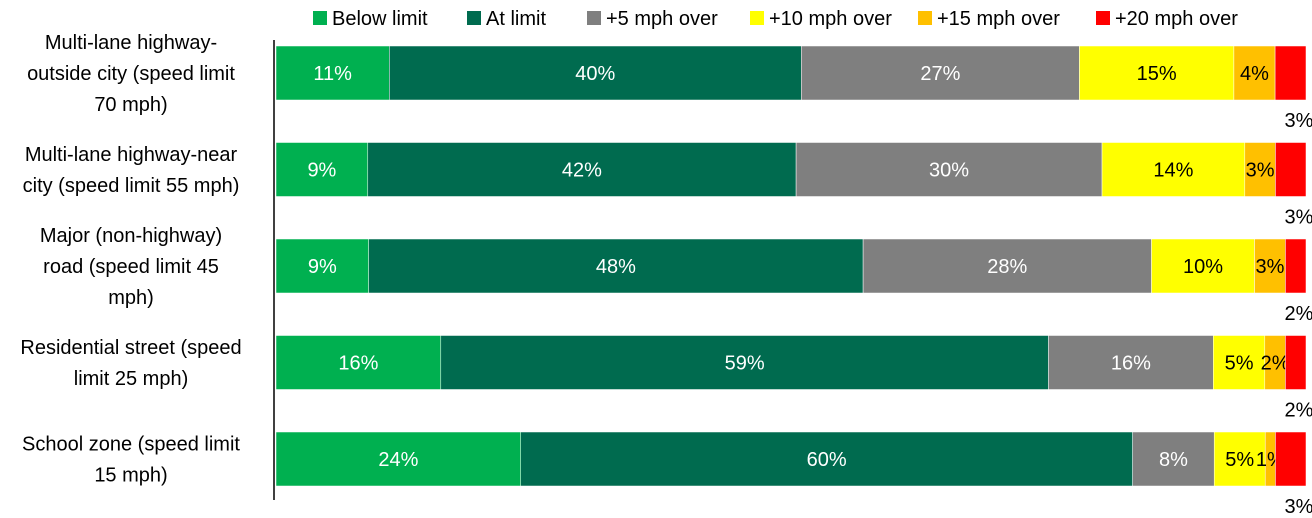 The height and width of the screenshot is (518, 1312). I want to click on category-label: Multi-lane highway-, so click(131, 43).